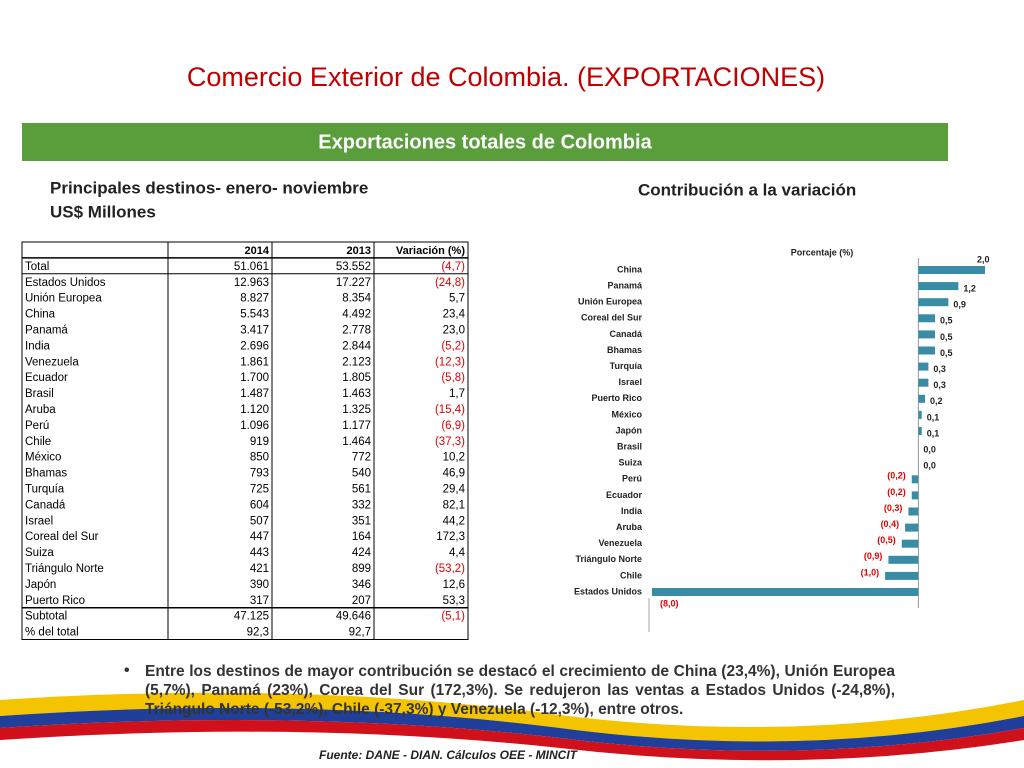 This screenshot has height=768, width=1024. Describe the element at coordinates (254, 378) in the screenshot. I see `table-cell: 1.700` at that location.